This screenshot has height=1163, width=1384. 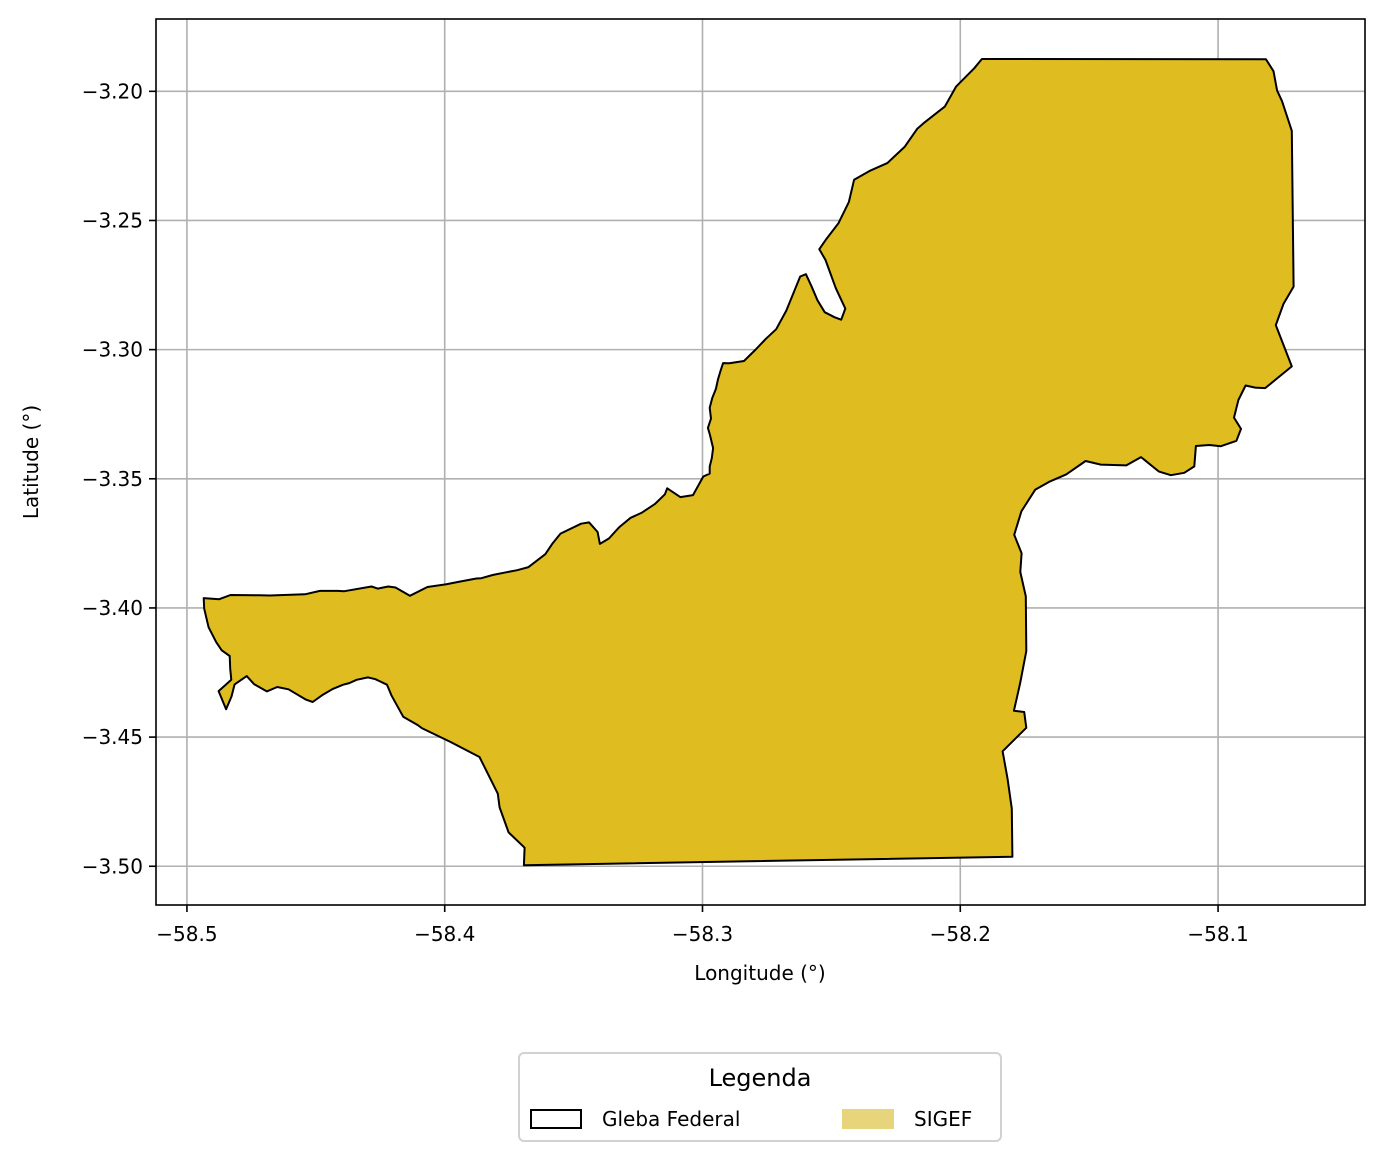 What do you see at coordinates (907, 1119) in the screenshot?
I see `legend-entry-sigef: SIGEF` at bounding box center [907, 1119].